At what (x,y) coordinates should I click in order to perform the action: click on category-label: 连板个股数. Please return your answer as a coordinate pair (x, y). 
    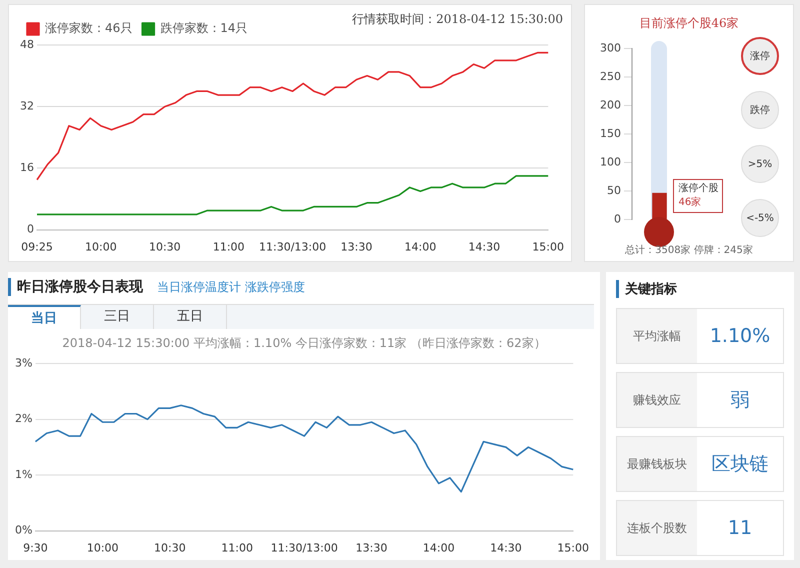
    Looking at the image, I should click on (657, 528).